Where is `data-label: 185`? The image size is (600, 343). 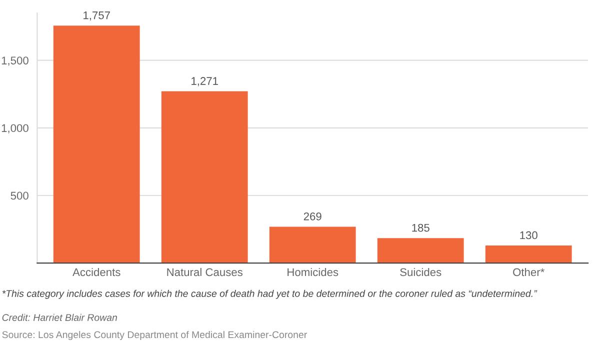 data-label: 185 is located at coordinates (421, 228).